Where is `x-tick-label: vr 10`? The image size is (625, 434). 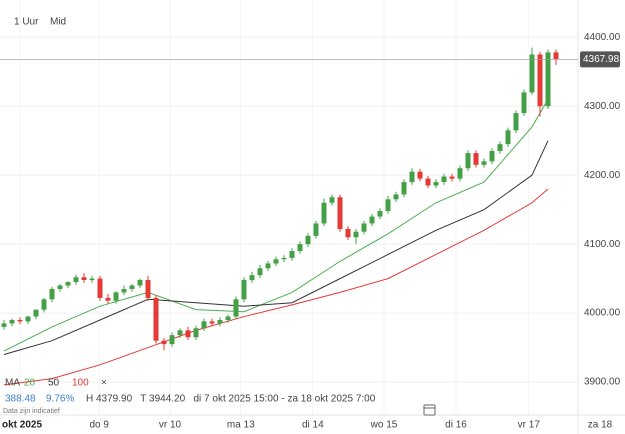 x-tick-label: vr 10 is located at coordinates (170, 425).